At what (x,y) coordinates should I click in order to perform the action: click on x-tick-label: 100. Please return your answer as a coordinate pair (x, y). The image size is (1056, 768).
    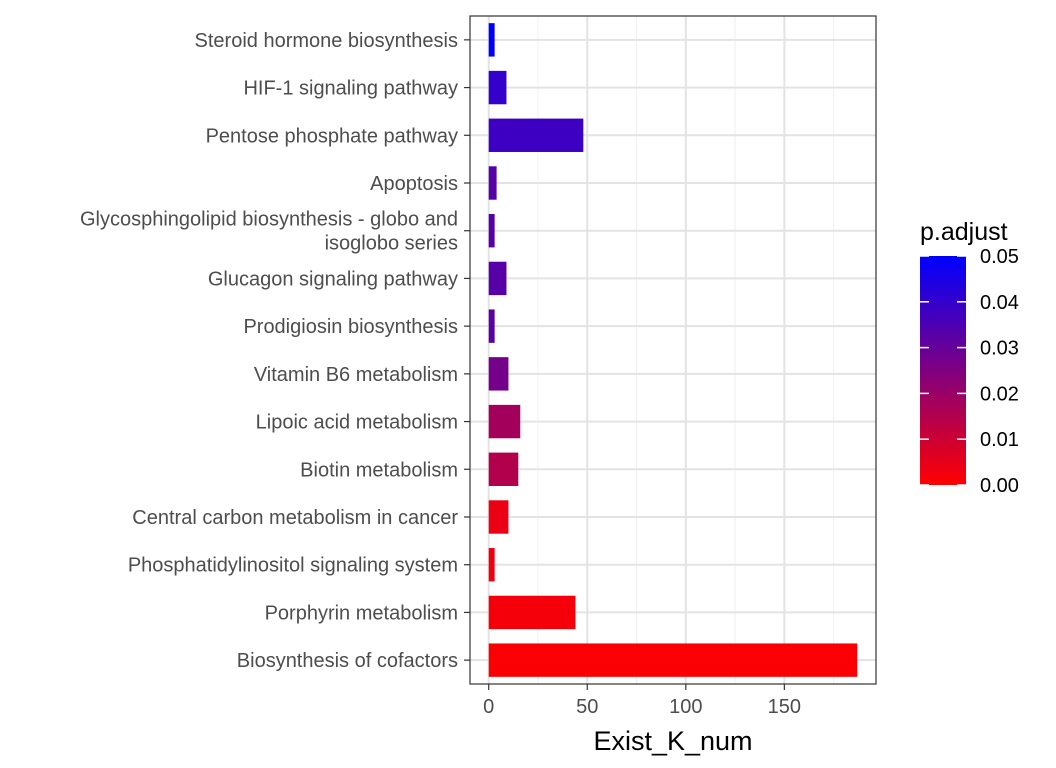
    Looking at the image, I should click on (685, 707).